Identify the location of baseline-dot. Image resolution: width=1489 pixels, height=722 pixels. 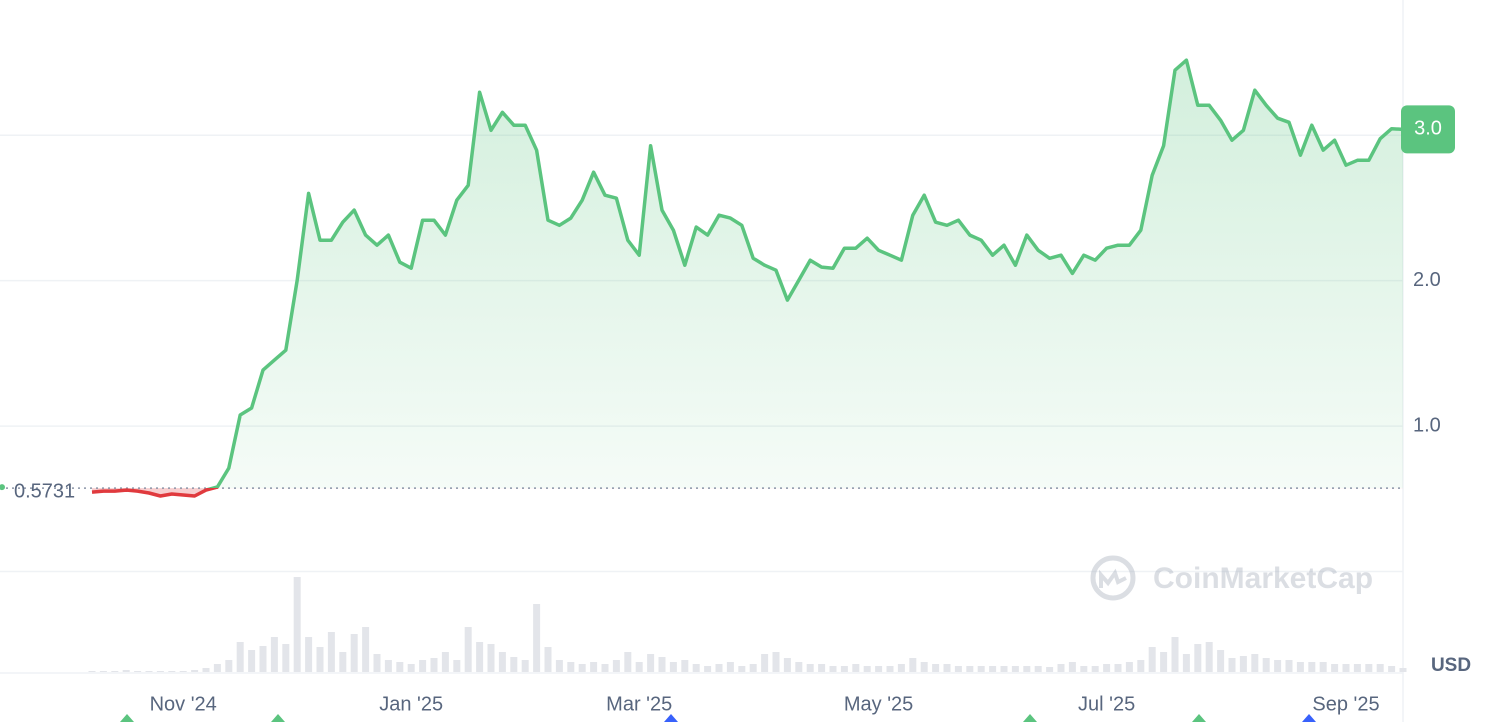
(2, 487).